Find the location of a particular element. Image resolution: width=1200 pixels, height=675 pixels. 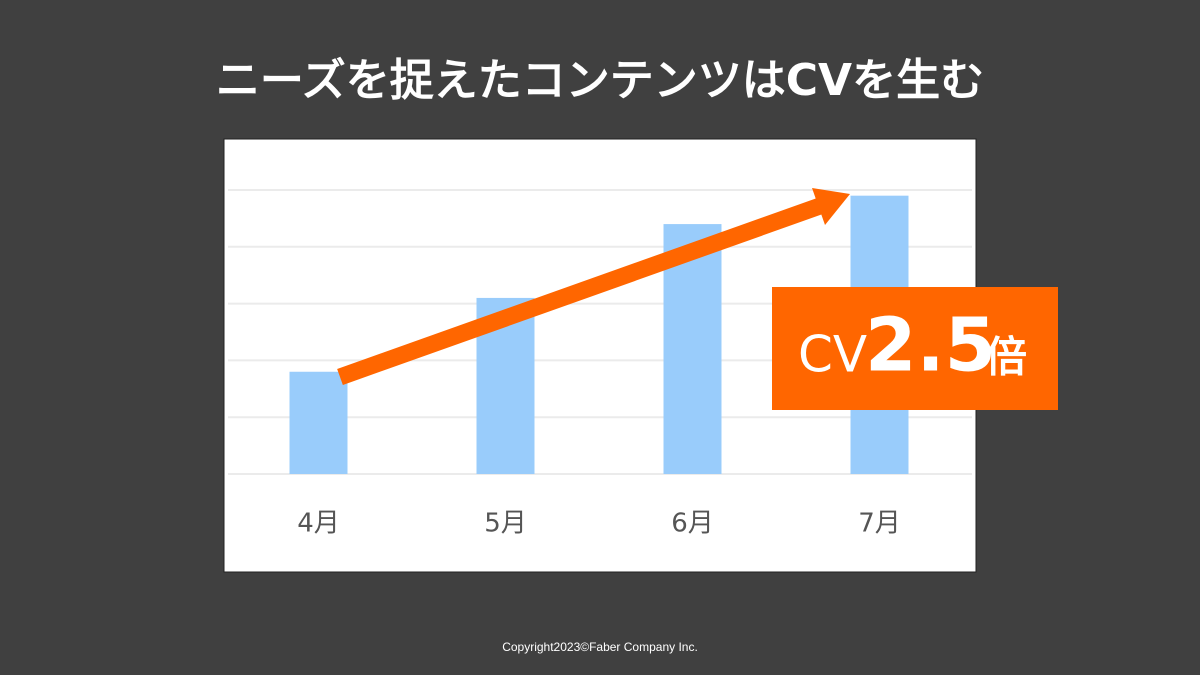

chart-title: ニーズを捉えたコンテンツはCVを生む is located at coordinates (600, 80).